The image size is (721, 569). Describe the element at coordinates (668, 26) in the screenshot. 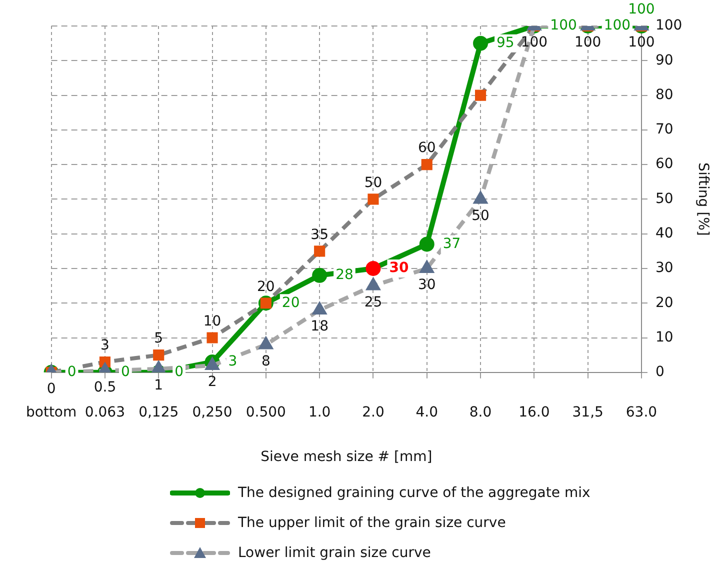

I see `y-tick-label: 100` at that location.